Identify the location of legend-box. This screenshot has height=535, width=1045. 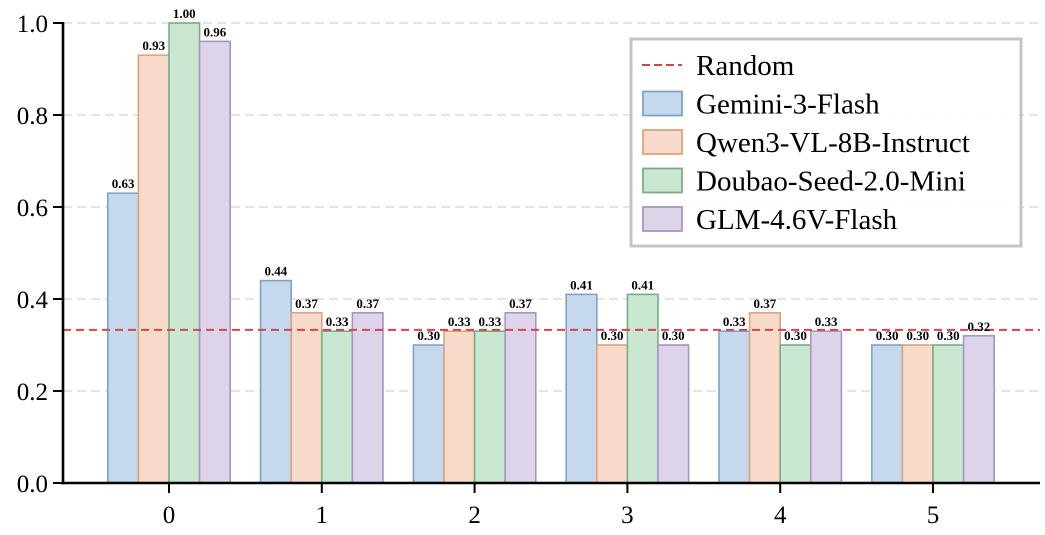
(826, 142).